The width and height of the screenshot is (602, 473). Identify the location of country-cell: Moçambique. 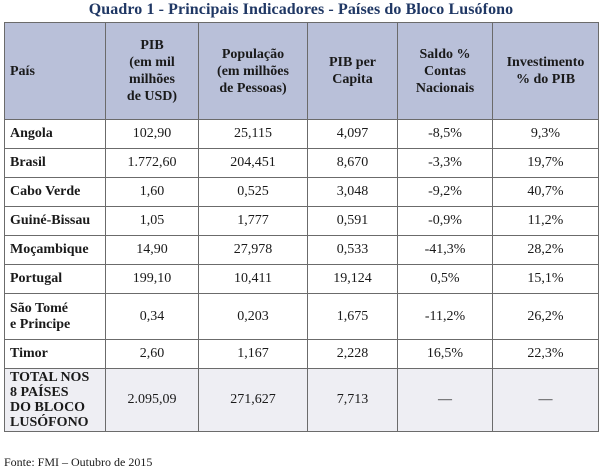
(55, 250).